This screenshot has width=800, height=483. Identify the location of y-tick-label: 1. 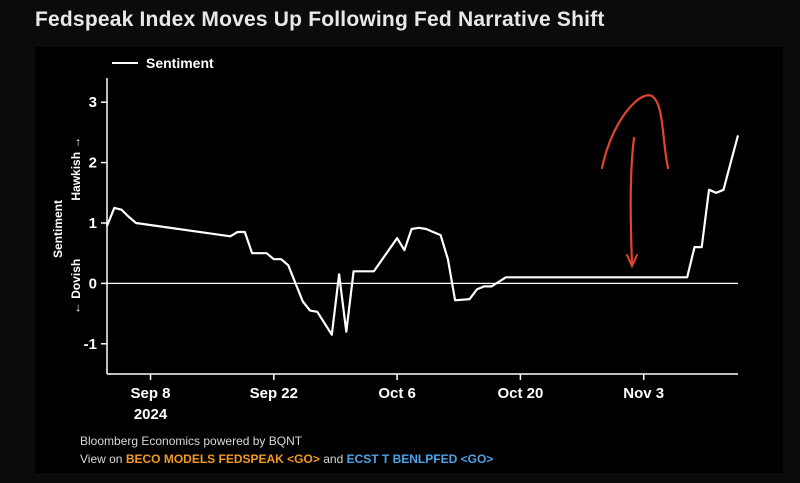
(93, 223).